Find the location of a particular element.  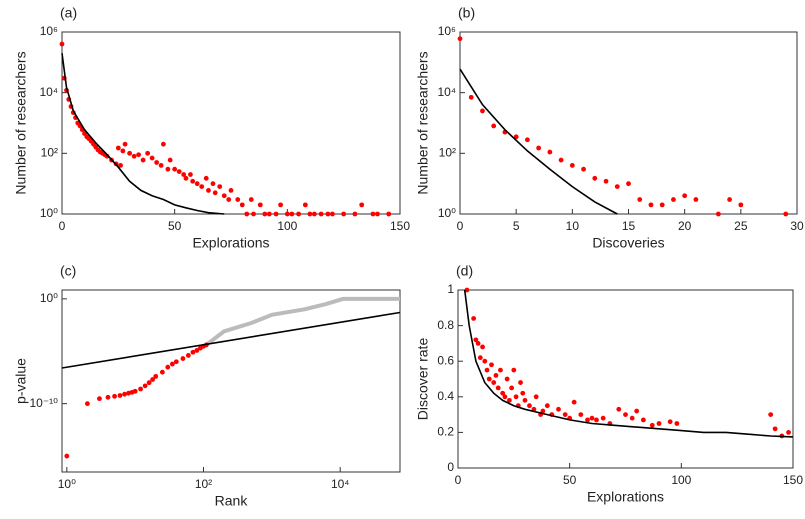

x-tick-label: 150 is located at coordinates (400, 226).